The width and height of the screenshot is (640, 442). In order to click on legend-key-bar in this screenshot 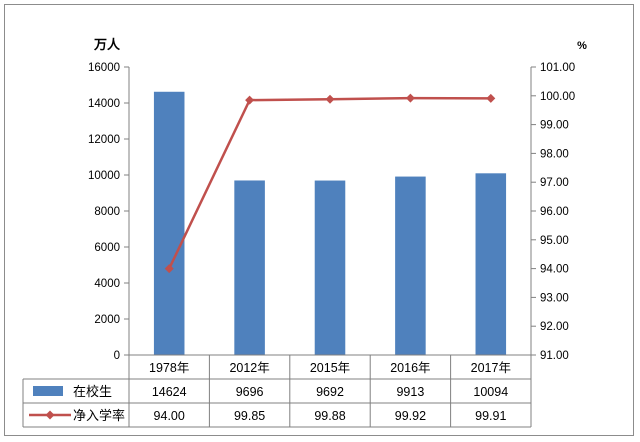, I will do `click(48, 391)`.